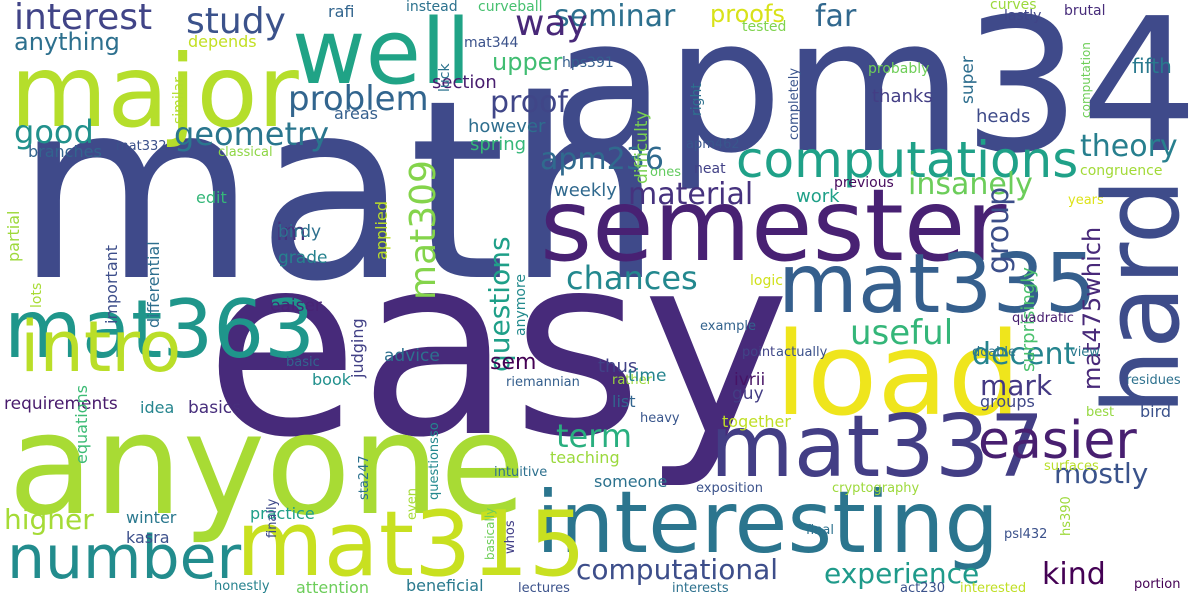  Describe the element at coordinates (507, 126) in the screenshot. I see `word: however` at that location.